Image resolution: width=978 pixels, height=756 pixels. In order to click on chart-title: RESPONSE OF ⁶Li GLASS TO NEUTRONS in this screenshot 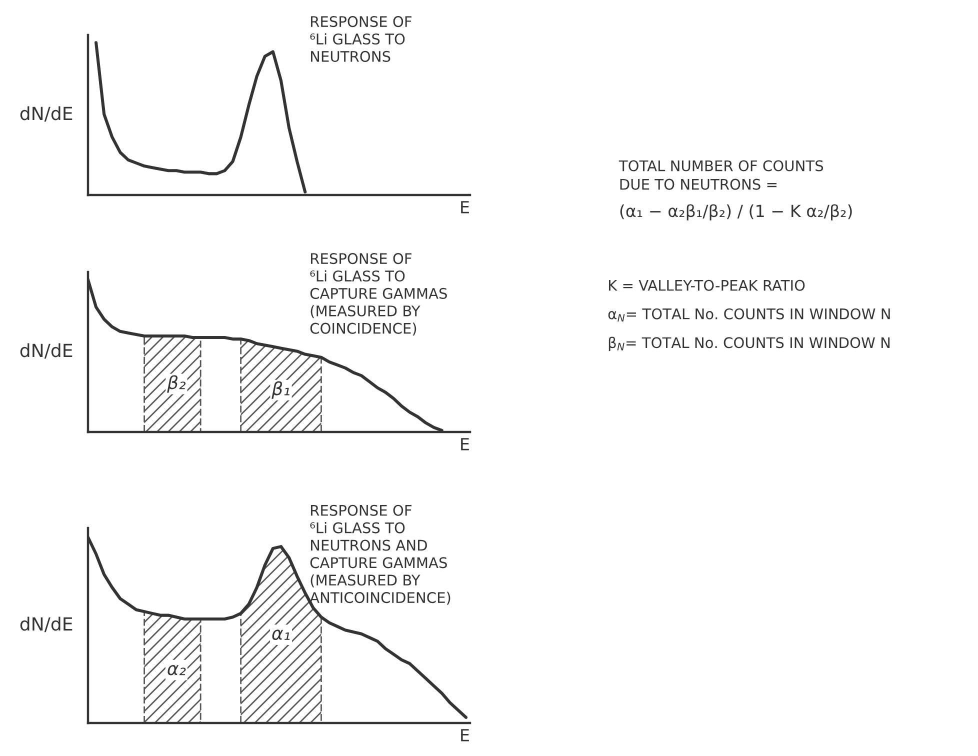, I will do `click(361, 39)`.